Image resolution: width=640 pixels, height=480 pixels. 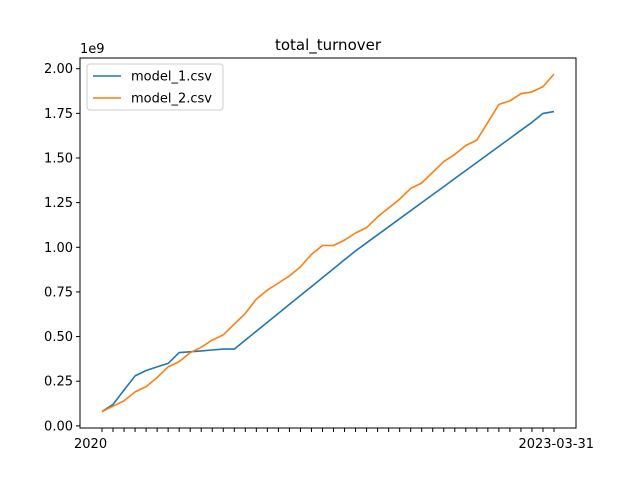 What do you see at coordinates (155, 87) in the screenshot?
I see `legend: model_1.csv model_2.csv` at bounding box center [155, 87].